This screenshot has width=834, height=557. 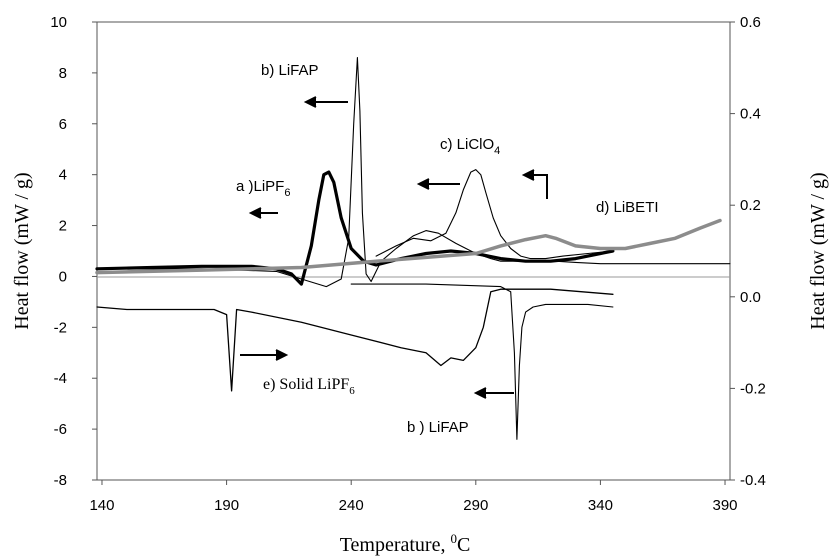 What do you see at coordinates (748, 251) in the screenshot?
I see `y-axis-right-ticks: -0.4 -0.2 0.0 0.2 0.4 0.6` at bounding box center [748, 251].